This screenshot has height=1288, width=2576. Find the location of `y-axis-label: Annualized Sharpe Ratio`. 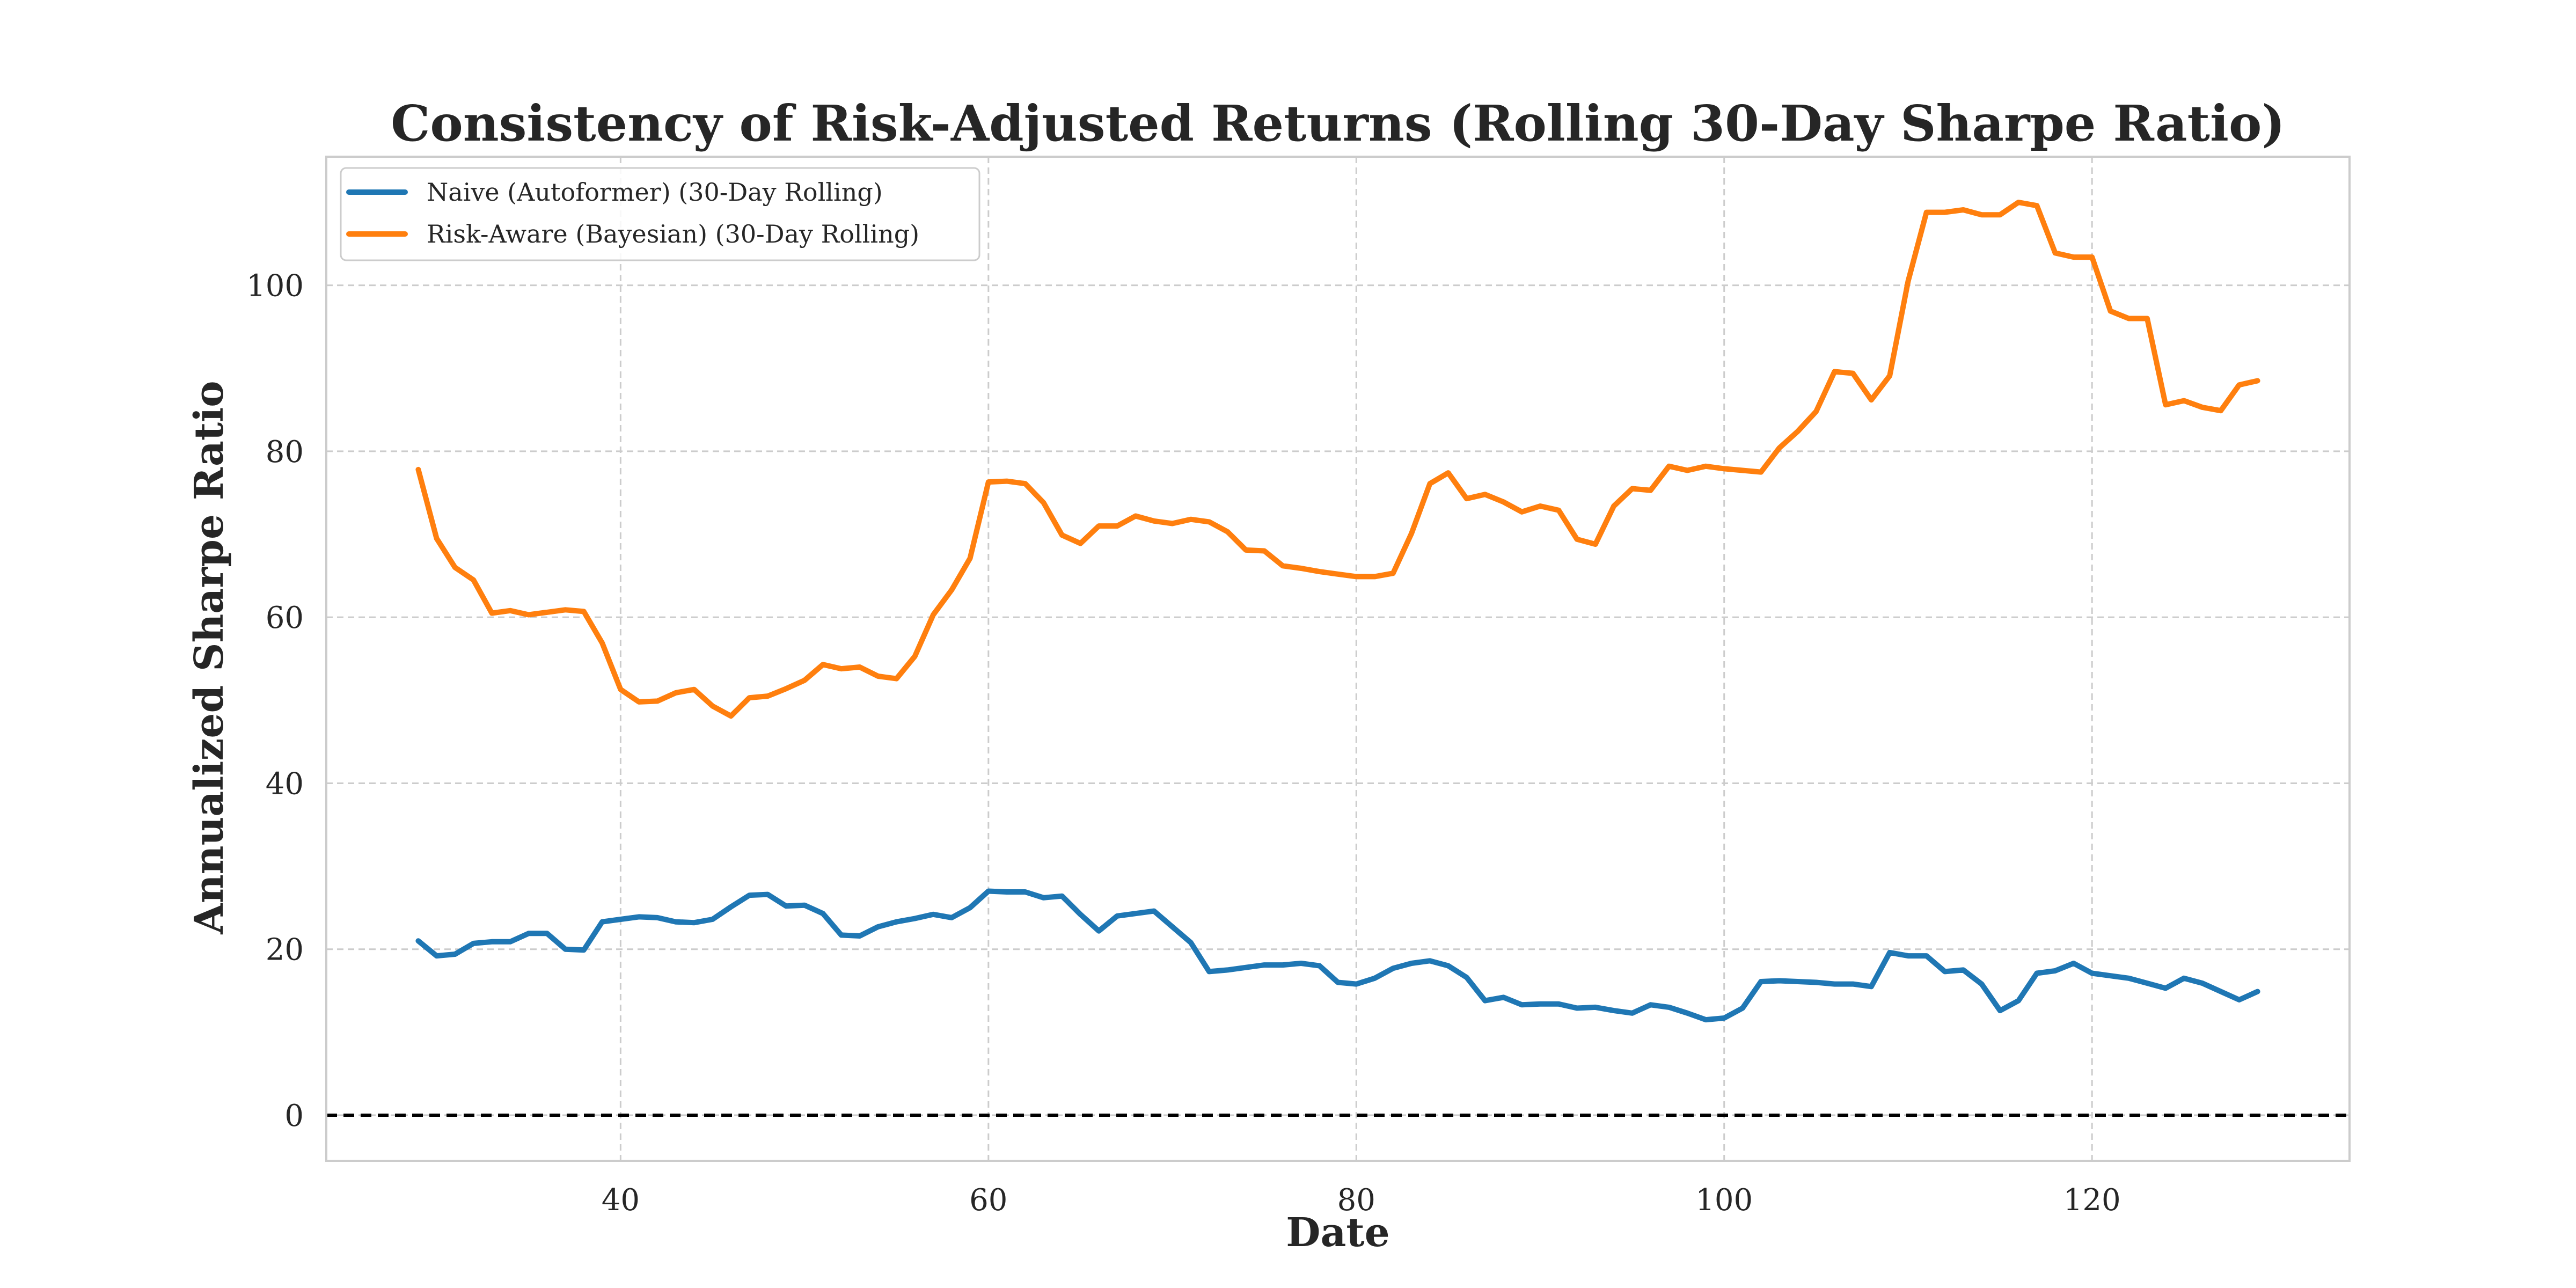

y-axis-label: Annualized Sharpe Ratio is located at coordinates (209, 657).